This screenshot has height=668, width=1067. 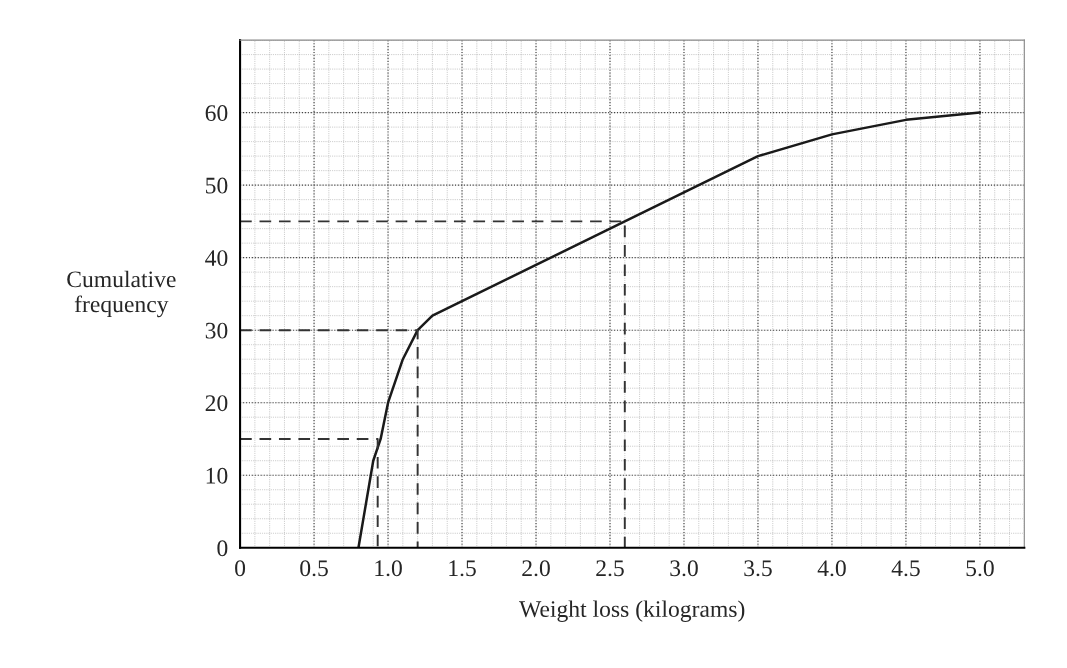 I want to click on y-tick-label: 40, so click(x=216, y=258).